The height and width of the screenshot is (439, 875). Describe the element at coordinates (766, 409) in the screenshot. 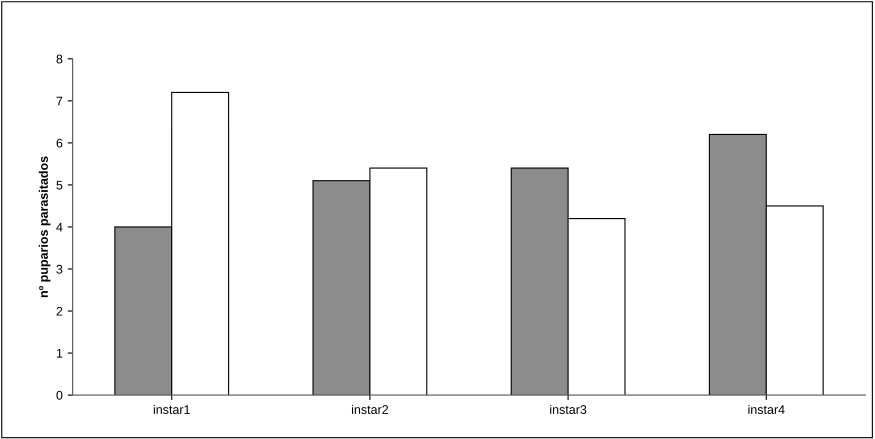

I see `x-tick-label: instar4` at that location.